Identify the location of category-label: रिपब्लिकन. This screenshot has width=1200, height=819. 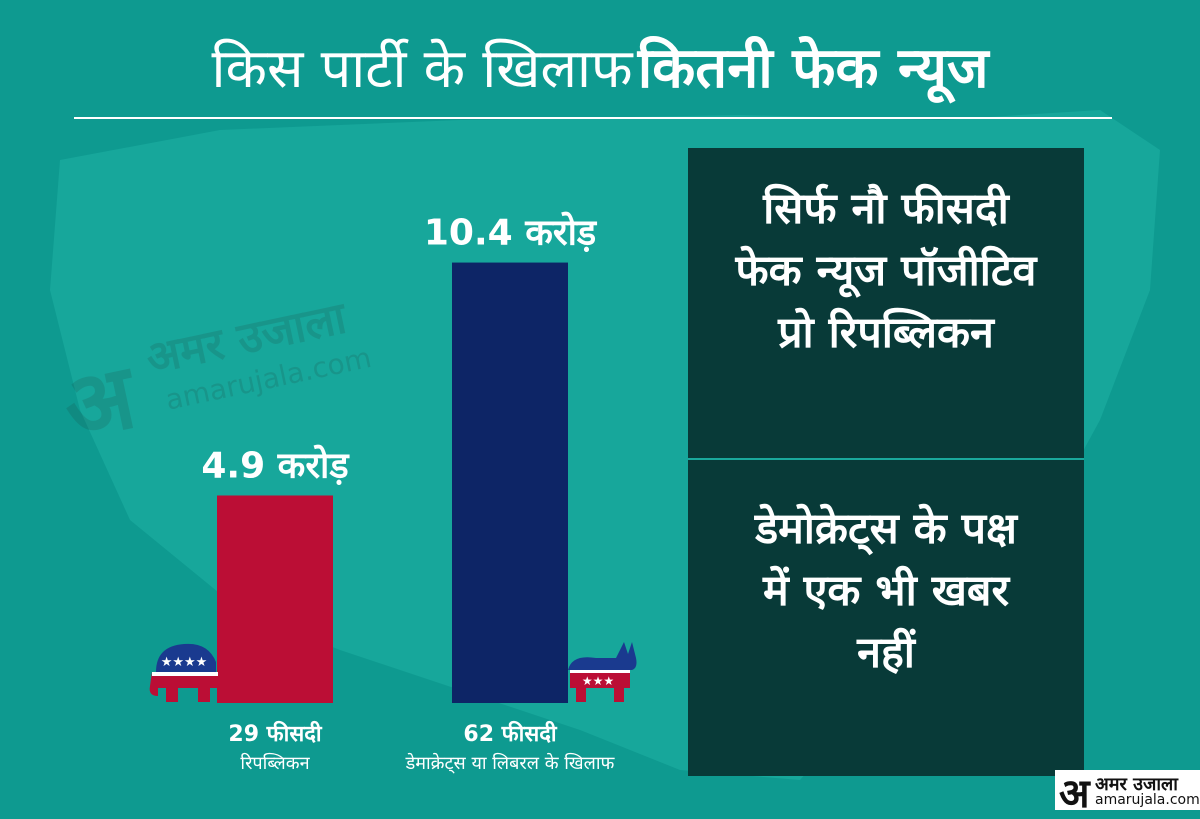
(275, 763).